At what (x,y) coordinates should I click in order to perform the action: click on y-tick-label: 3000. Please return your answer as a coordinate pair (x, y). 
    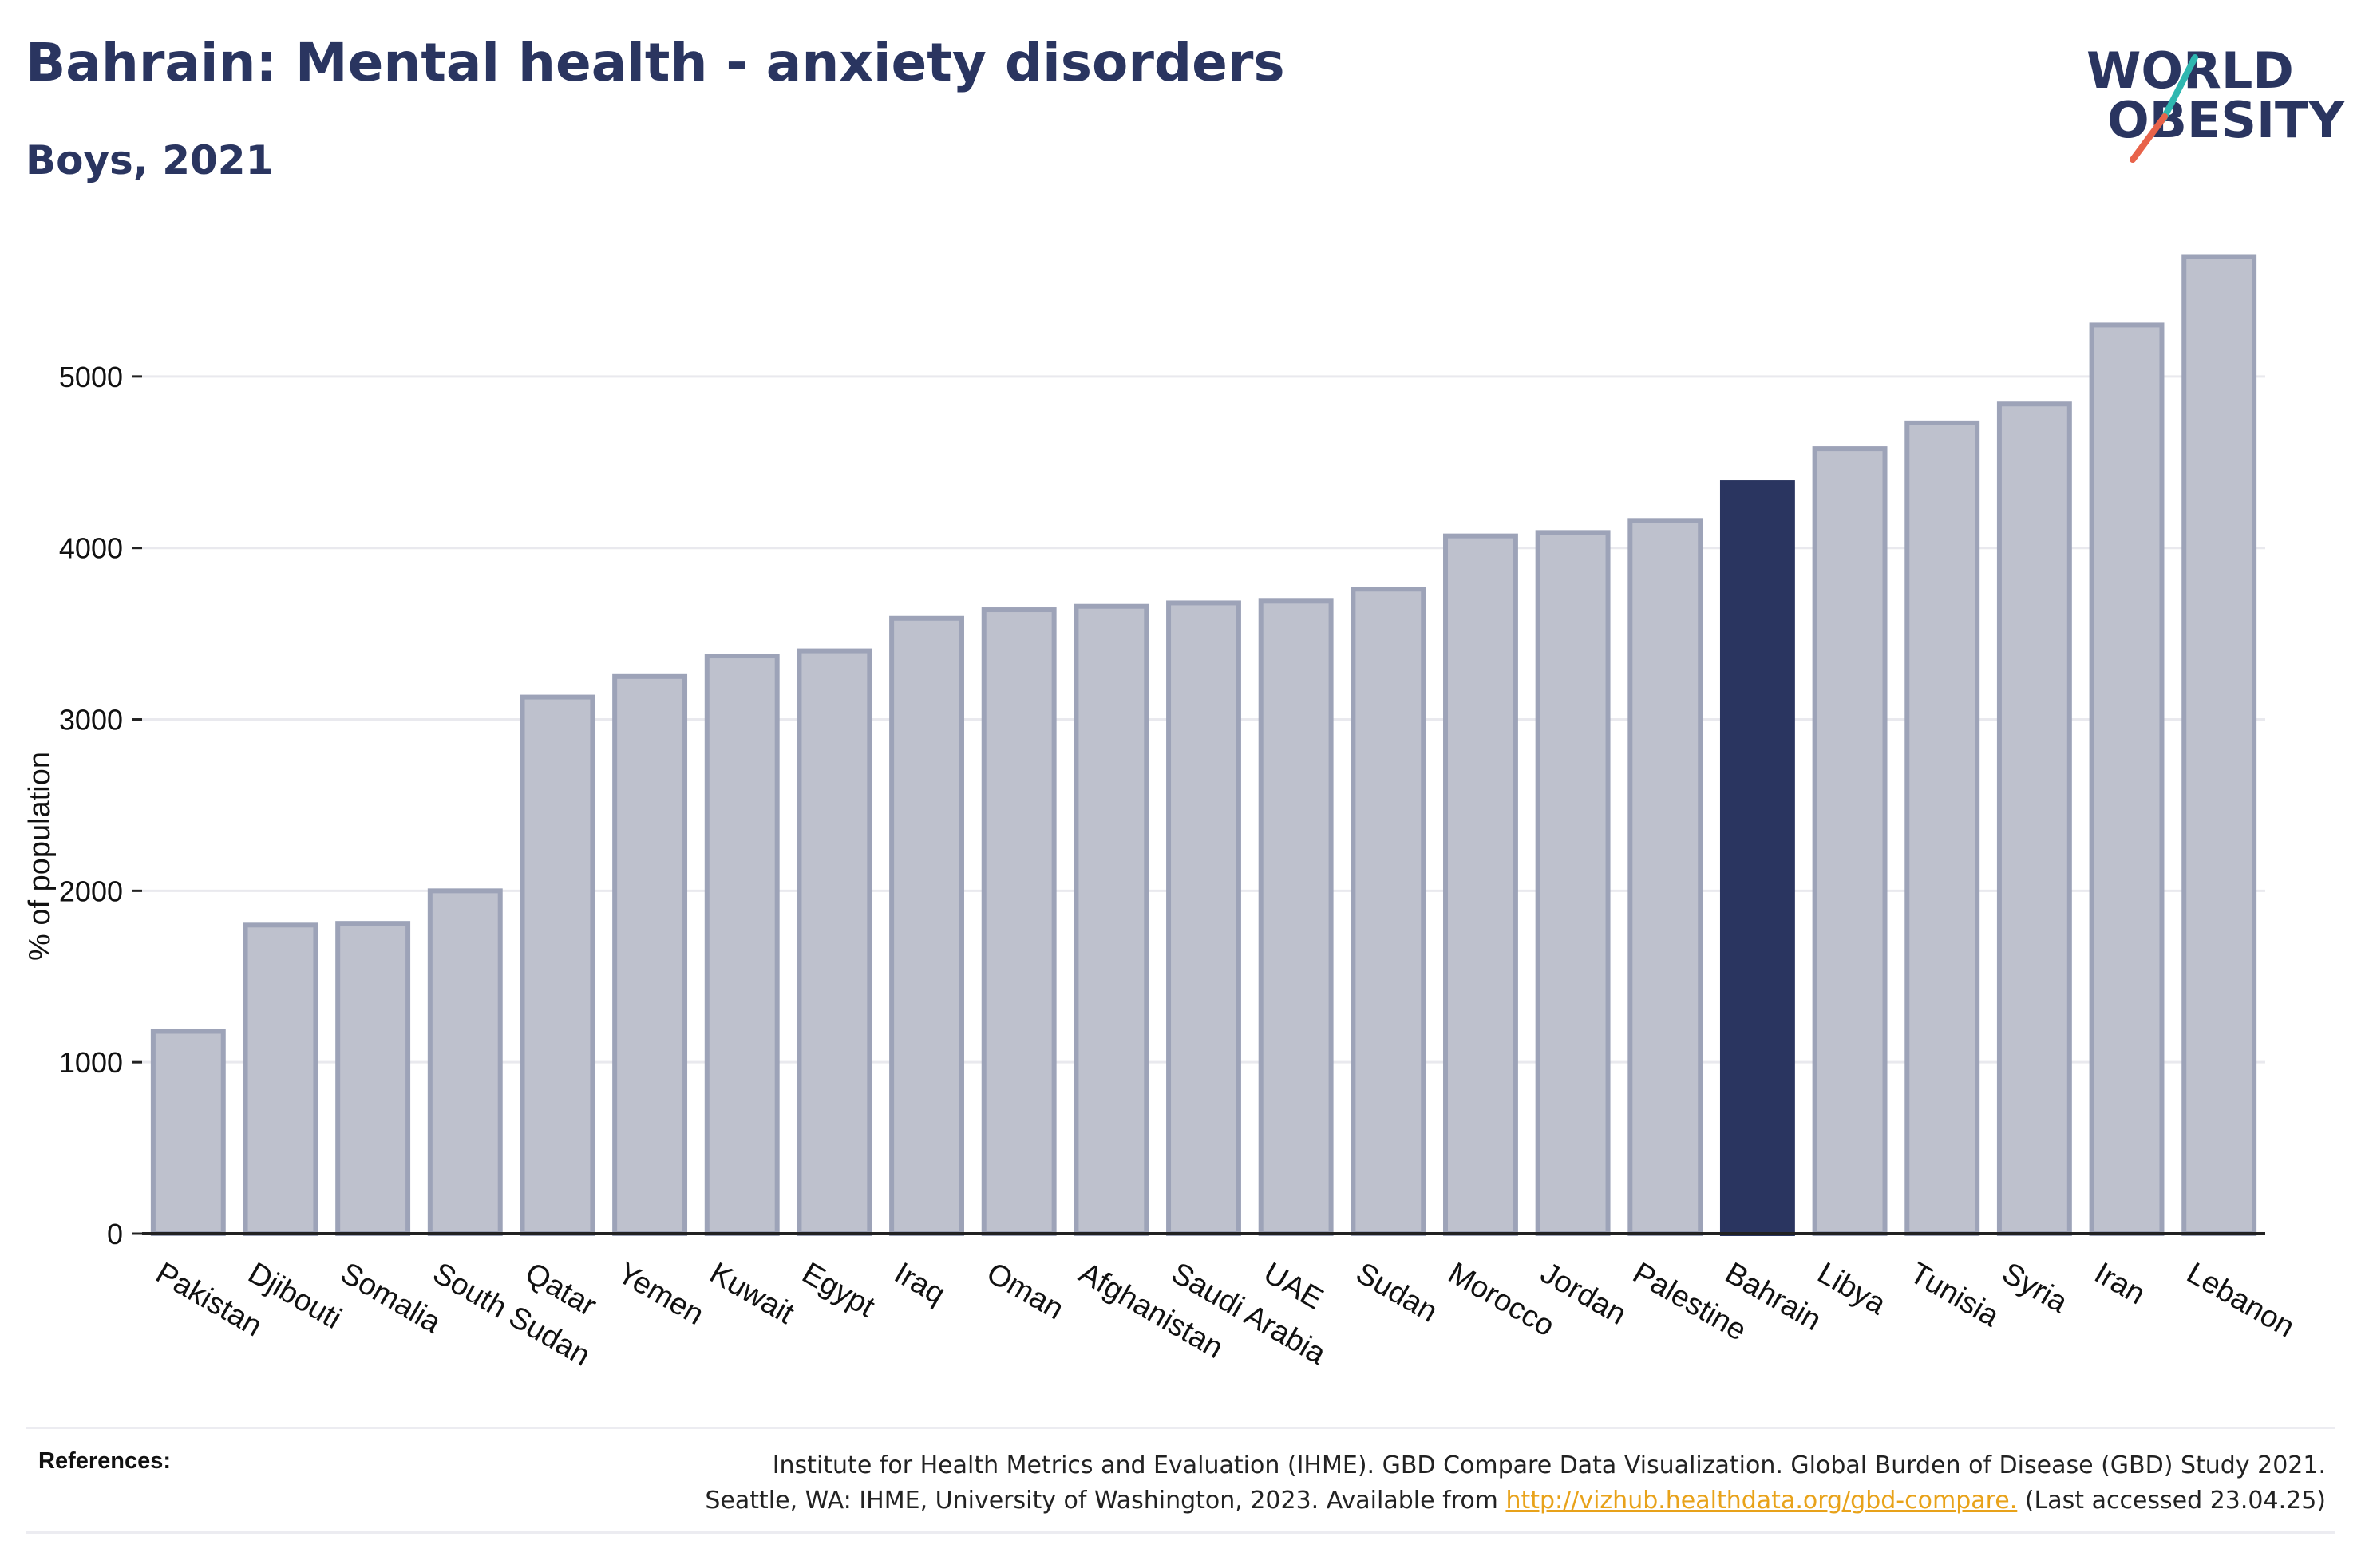
    Looking at the image, I should click on (91, 720).